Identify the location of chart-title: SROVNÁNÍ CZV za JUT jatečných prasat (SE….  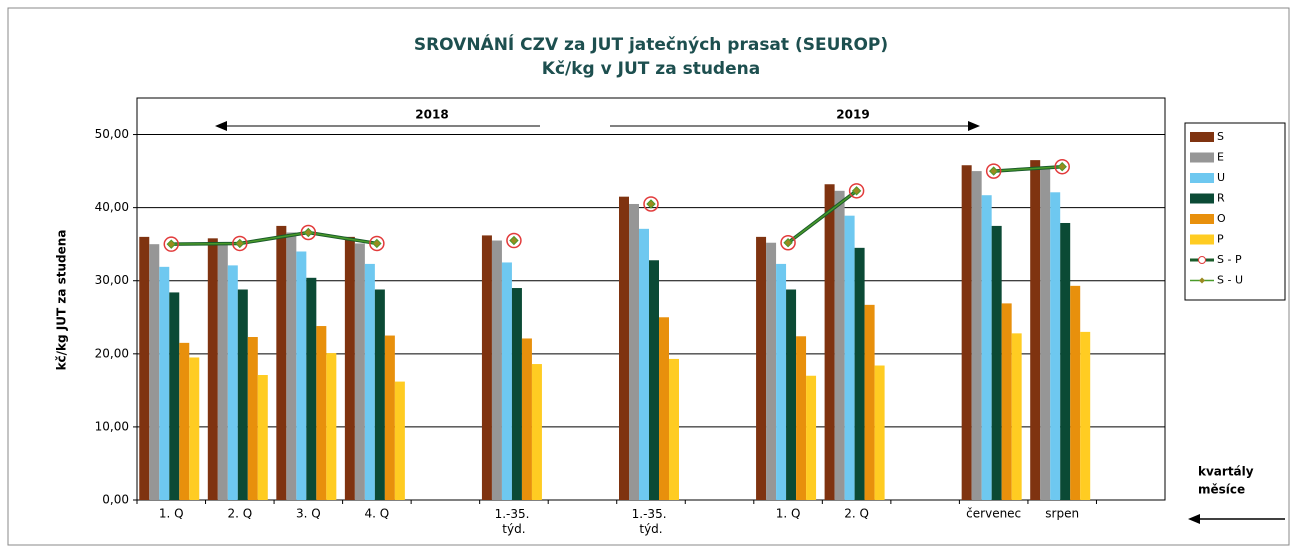
(651, 44).